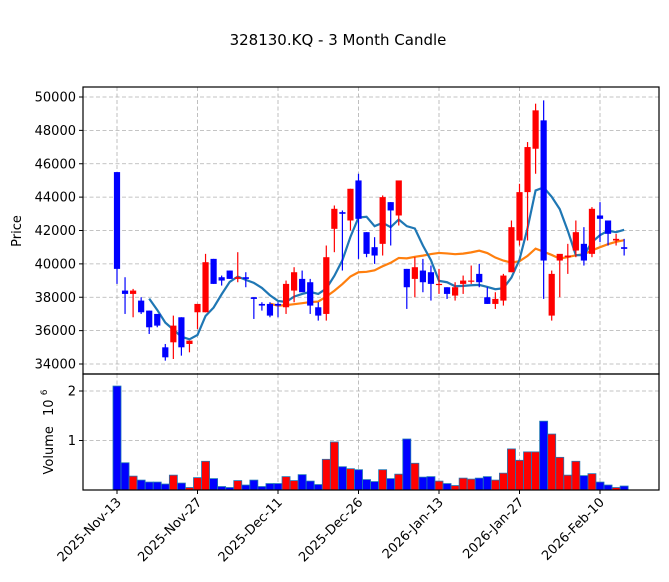 The height and width of the screenshot is (582, 669). What do you see at coordinates (55, 331) in the screenshot?
I see `price-tick-label: 36000` at bounding box center [55, 331].